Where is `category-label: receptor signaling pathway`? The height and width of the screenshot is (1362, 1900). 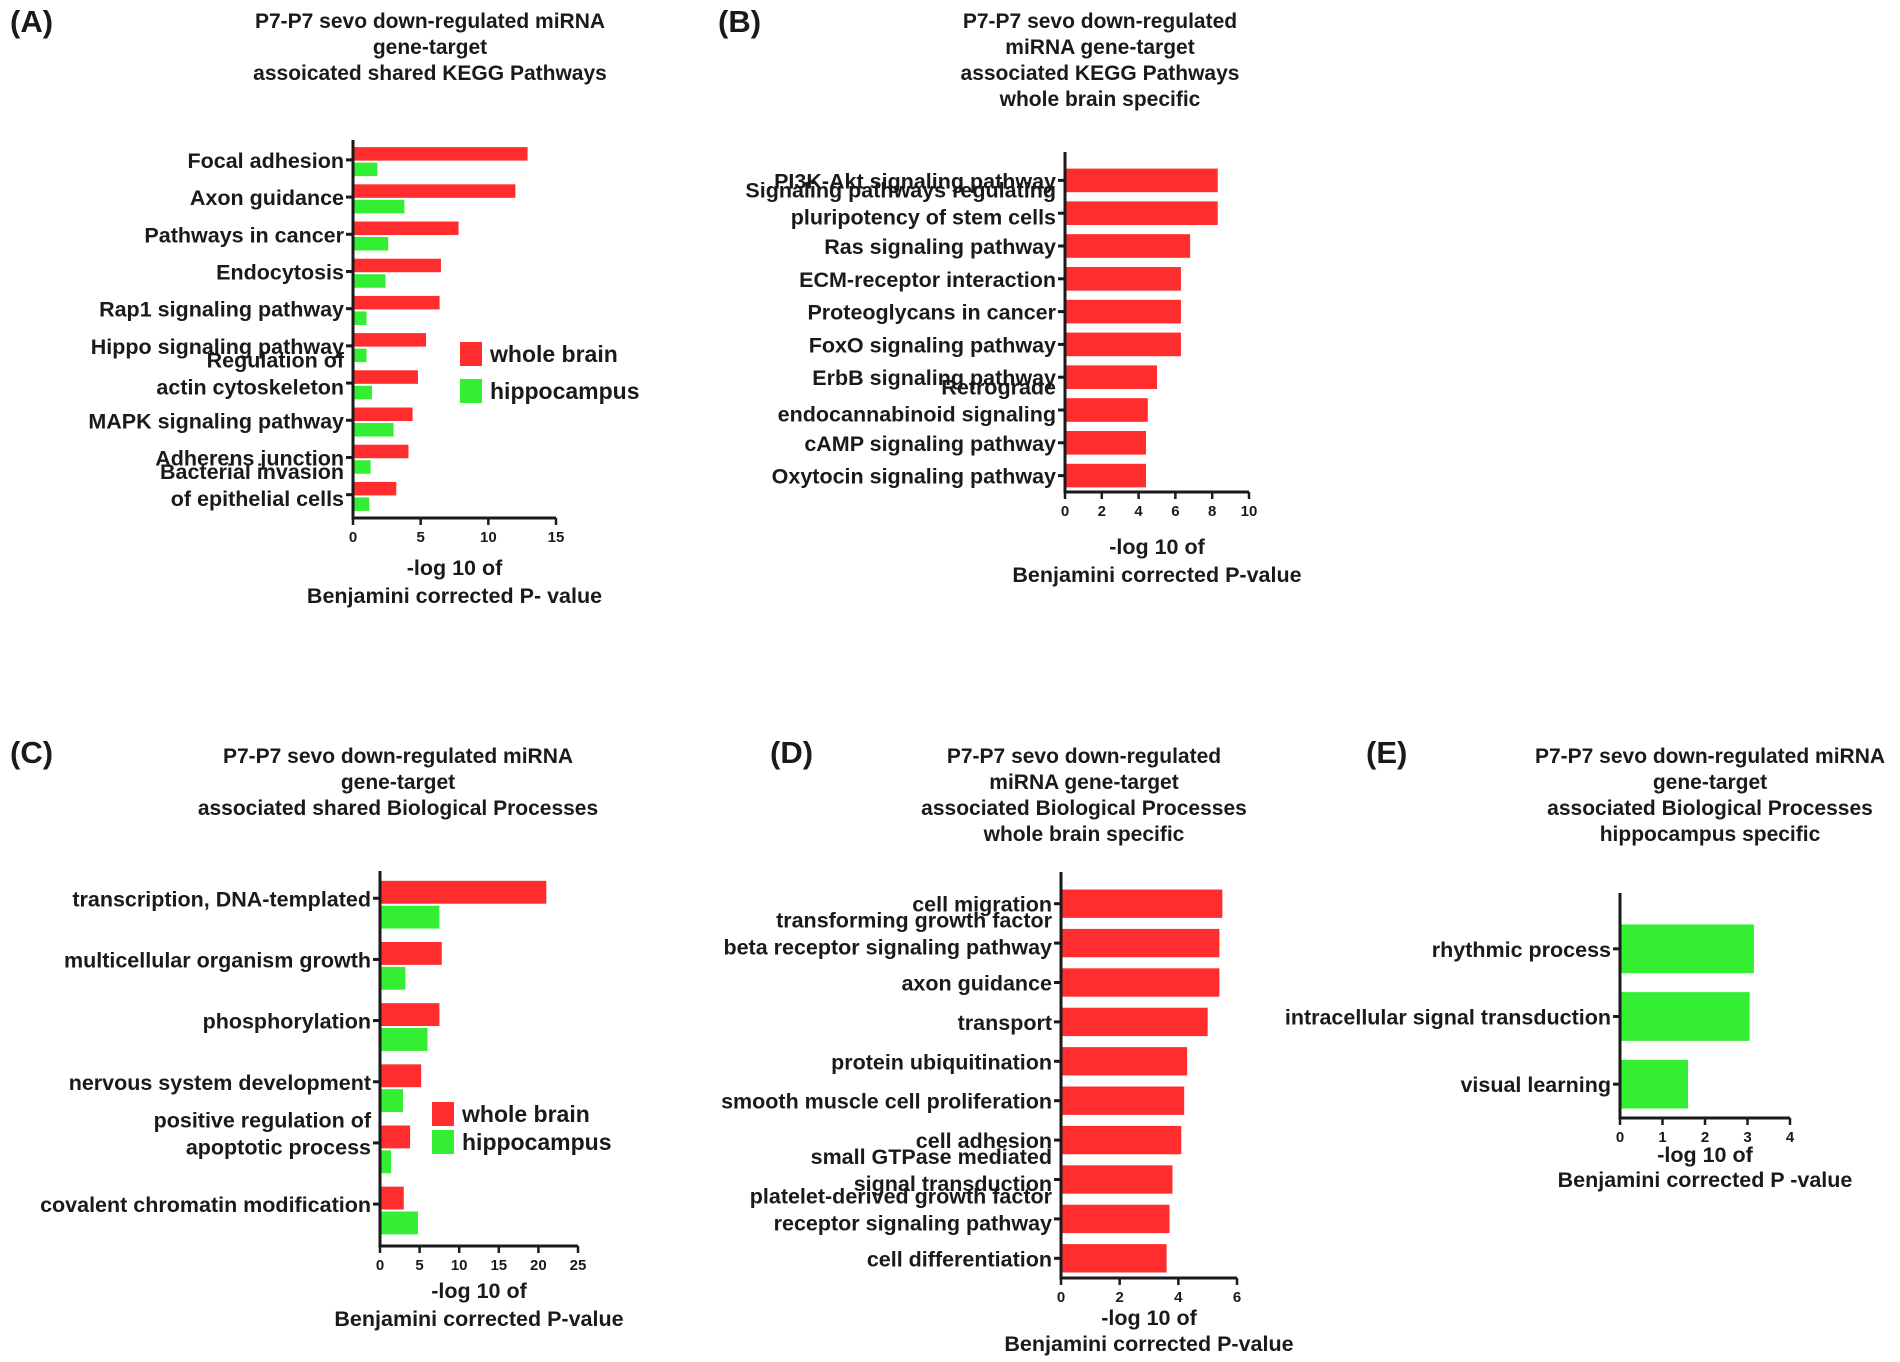 category-label: receptor signaling pathway is located at coordinates (913, 1223).